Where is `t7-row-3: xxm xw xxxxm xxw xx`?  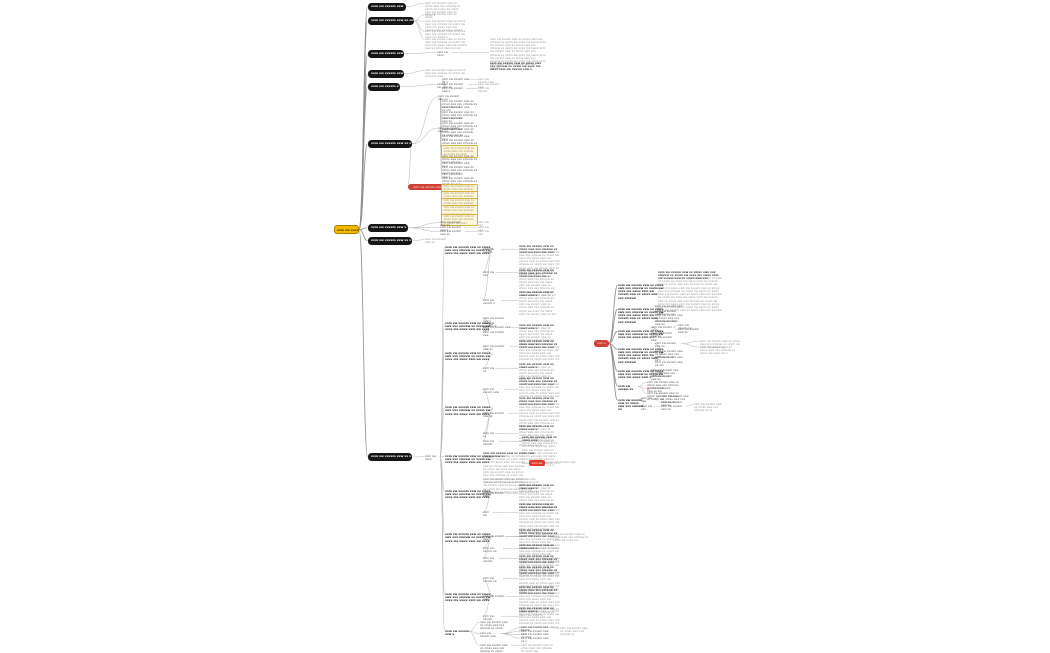 t7-row-3: xxm xw xxxxm xxw xx is located at coordinates (452, 233).